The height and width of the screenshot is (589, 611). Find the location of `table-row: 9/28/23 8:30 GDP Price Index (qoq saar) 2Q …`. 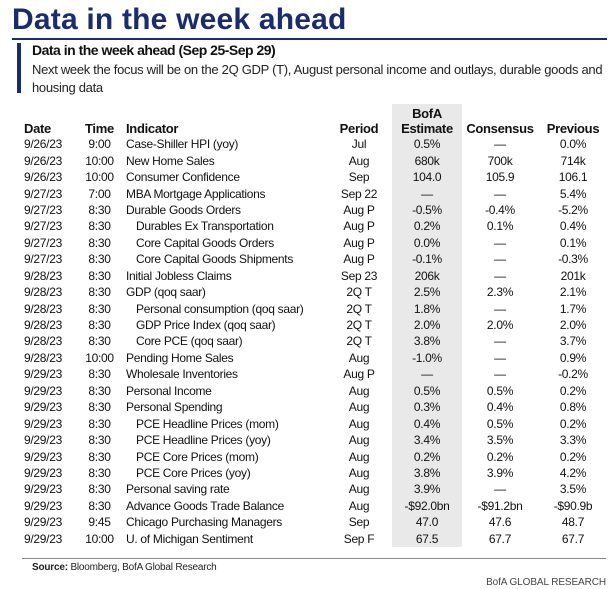

table-row: 9/28/23 8:30 GDP Price Index (qoq saar) 2Q … is located at coordinates (316, 325).